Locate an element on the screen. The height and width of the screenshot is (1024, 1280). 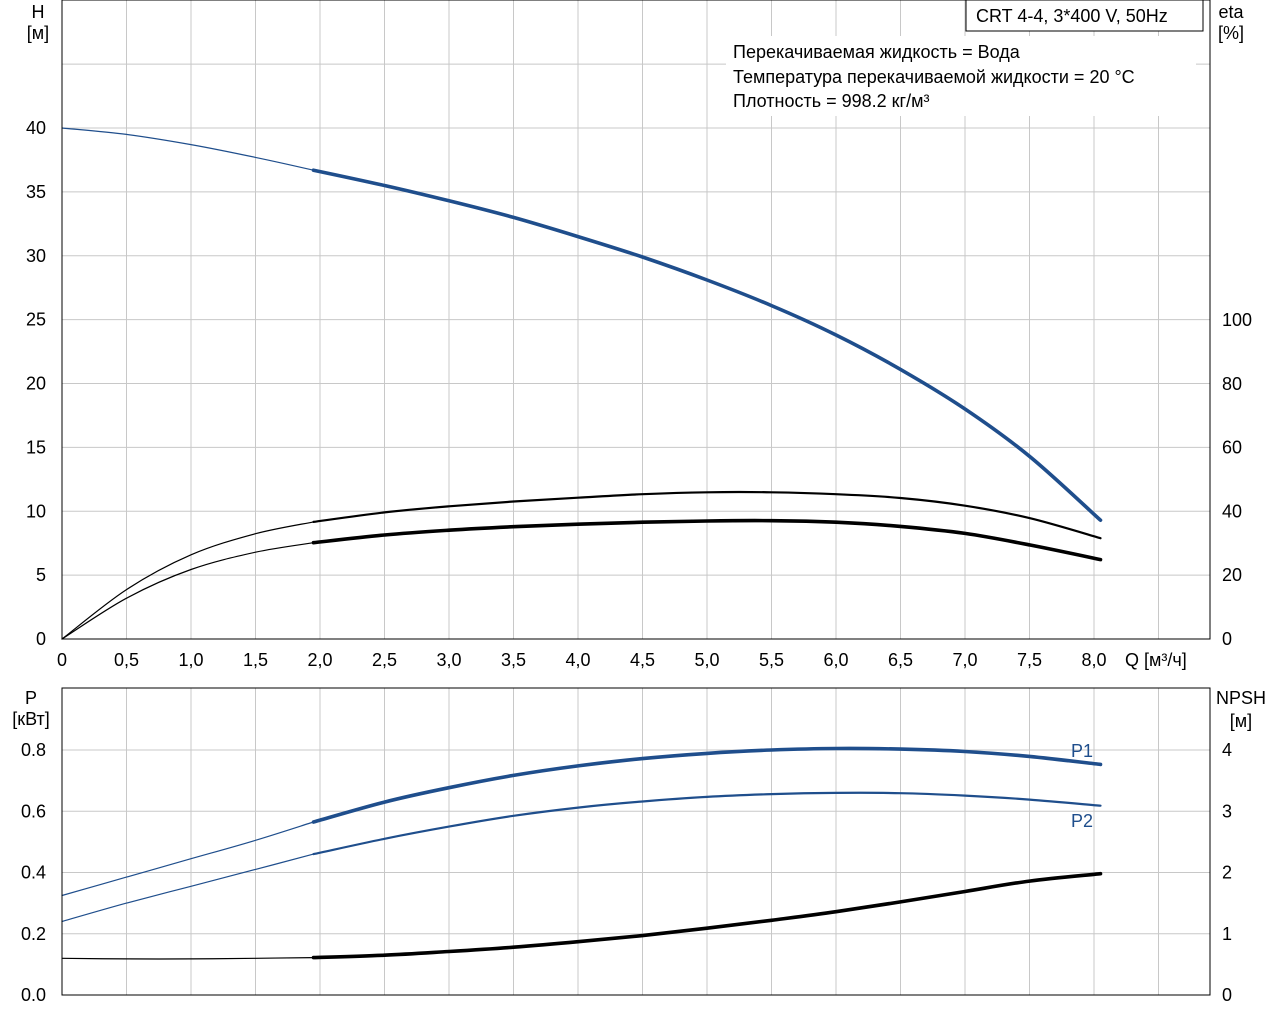
fluid-info-line-1: Перекачиваемая жидкость = Вода is located at coordinates (877, 52).